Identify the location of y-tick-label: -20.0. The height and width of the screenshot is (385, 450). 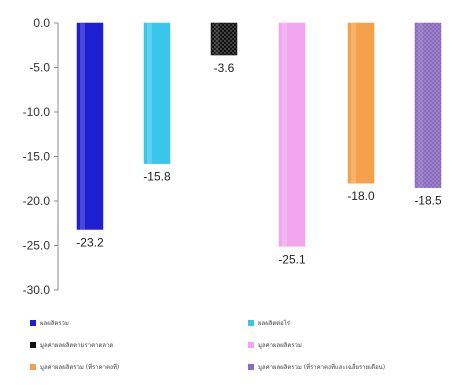
(37, 201).